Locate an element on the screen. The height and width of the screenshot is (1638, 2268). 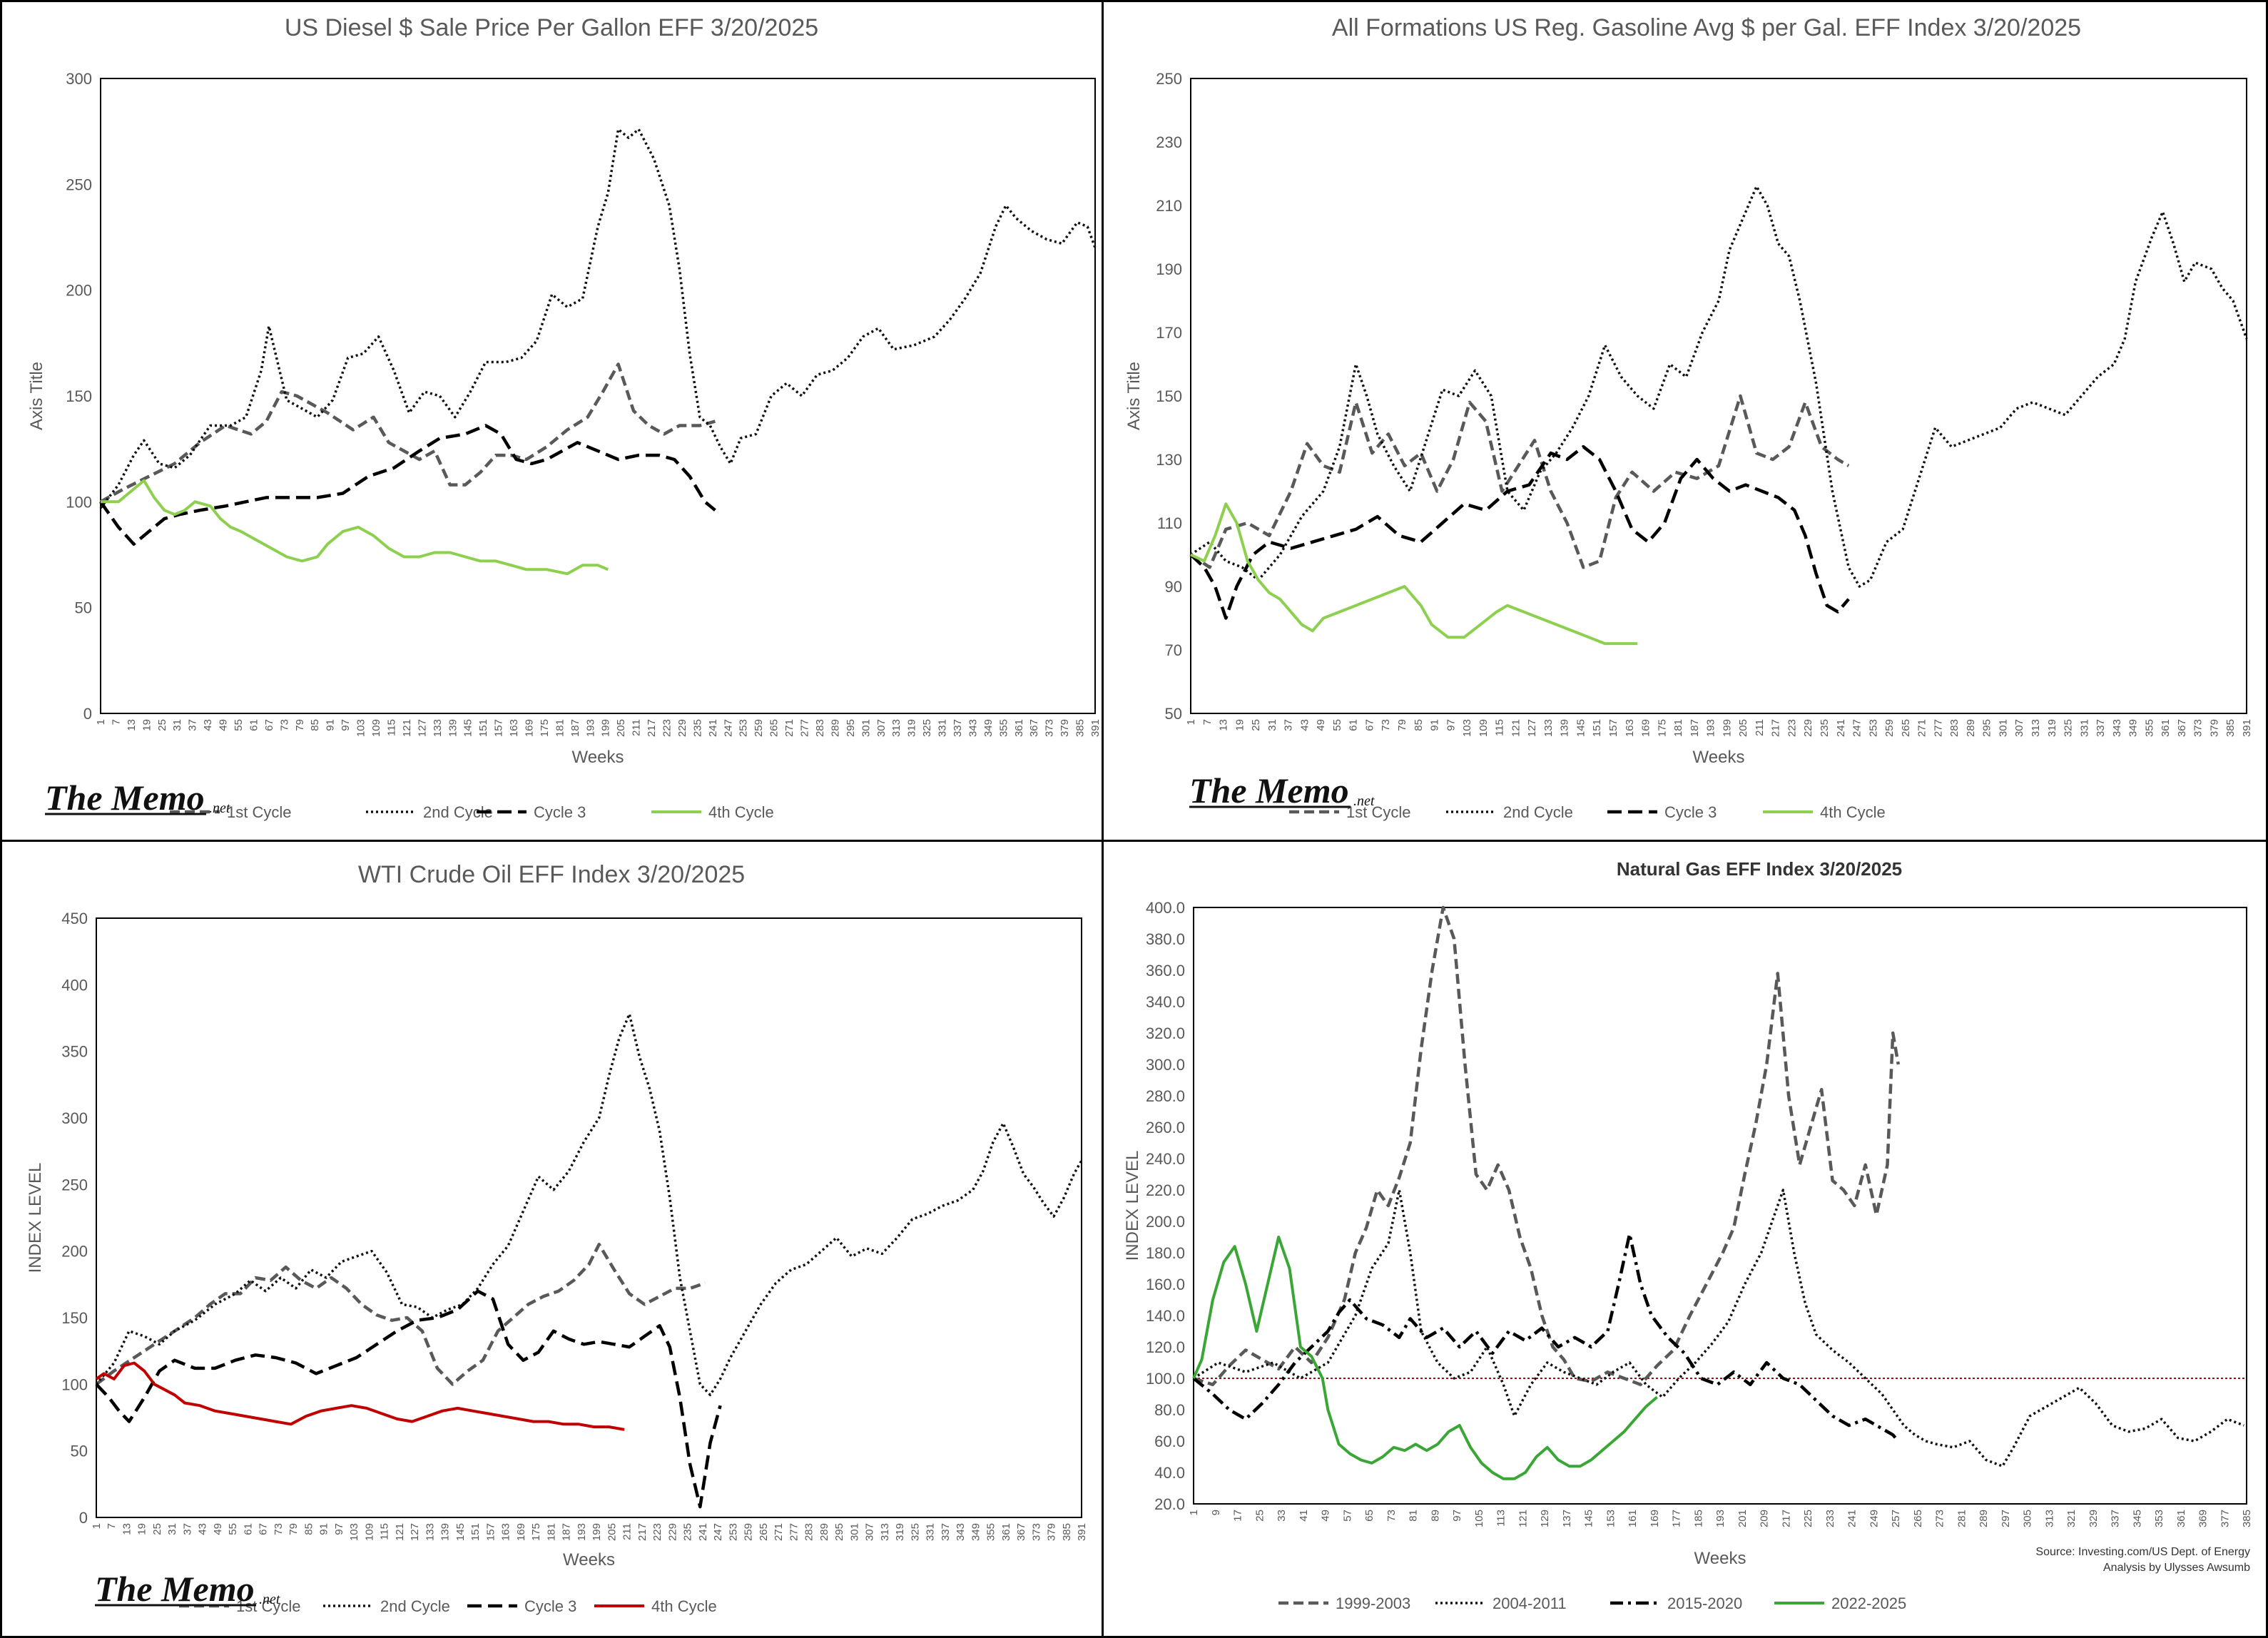
legend-entry: 1st Cycle is located at coordinates (1378, 812).